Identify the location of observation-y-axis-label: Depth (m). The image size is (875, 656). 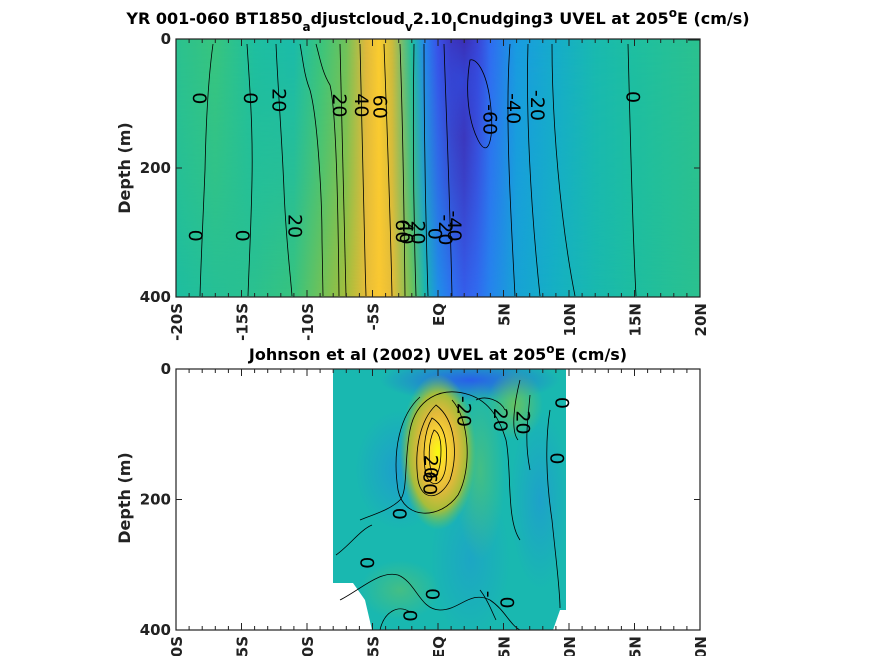
(124, 498).